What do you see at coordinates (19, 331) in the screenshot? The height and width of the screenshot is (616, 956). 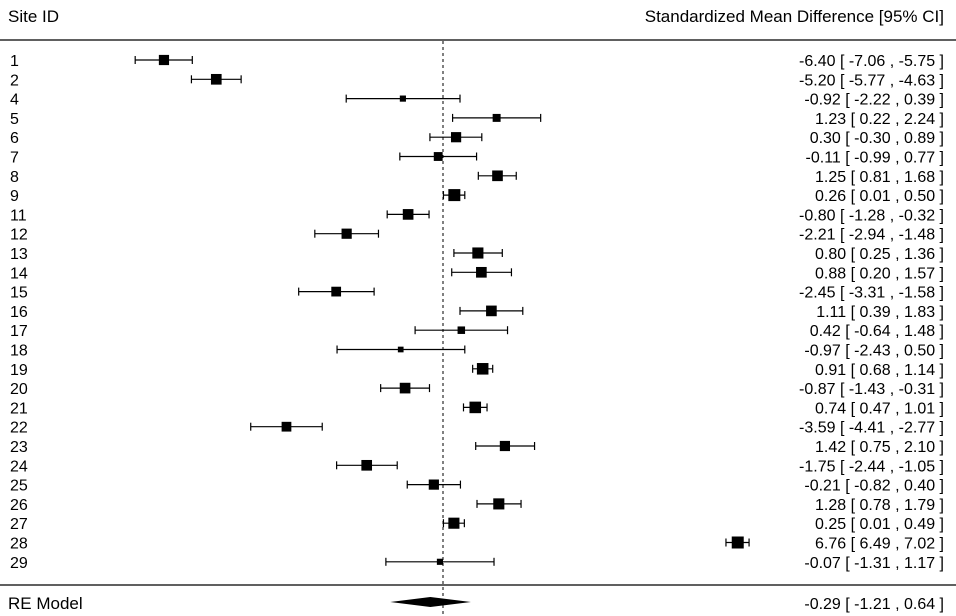 I see `site-label: 17` at bounding box center [19, 331].